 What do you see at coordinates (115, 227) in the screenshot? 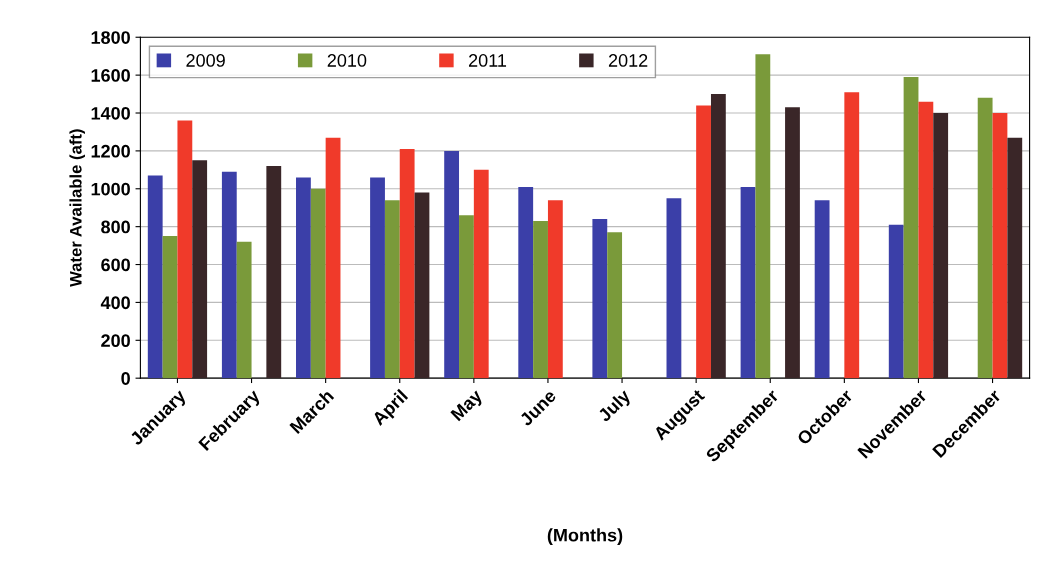
I see `y-tick-label: 800` at bounding box center [115, 227].